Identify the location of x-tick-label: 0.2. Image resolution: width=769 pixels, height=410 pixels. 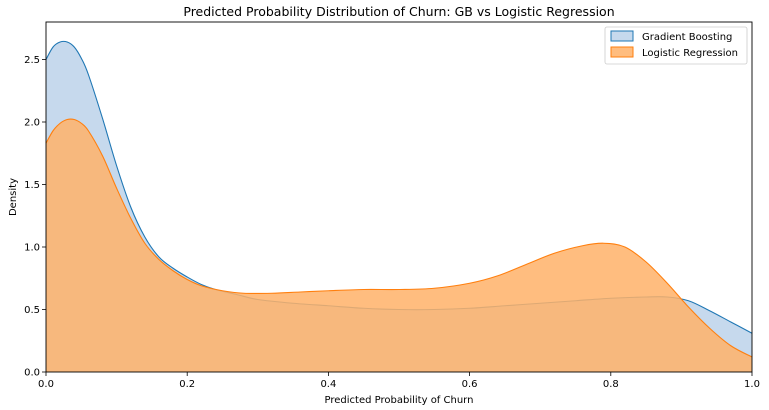
(187, 384).